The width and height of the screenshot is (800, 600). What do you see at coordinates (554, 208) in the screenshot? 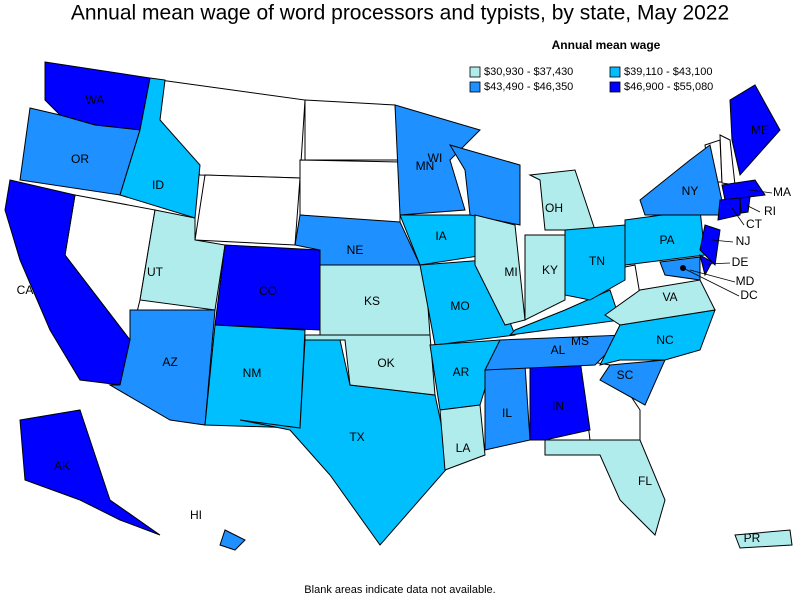
I see `state-label: OH` at bounding box center [554, 208].